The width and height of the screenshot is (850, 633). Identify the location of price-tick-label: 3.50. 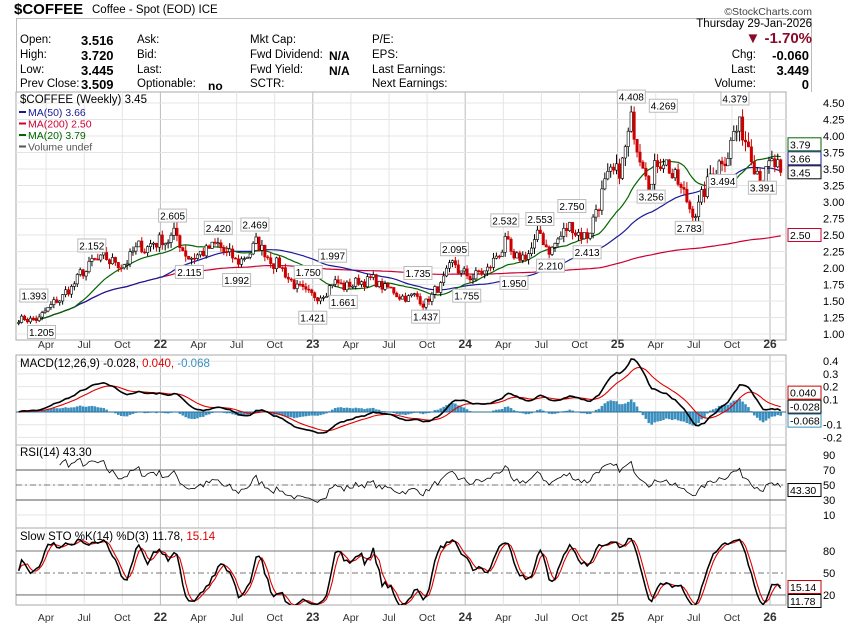
(833, 170).